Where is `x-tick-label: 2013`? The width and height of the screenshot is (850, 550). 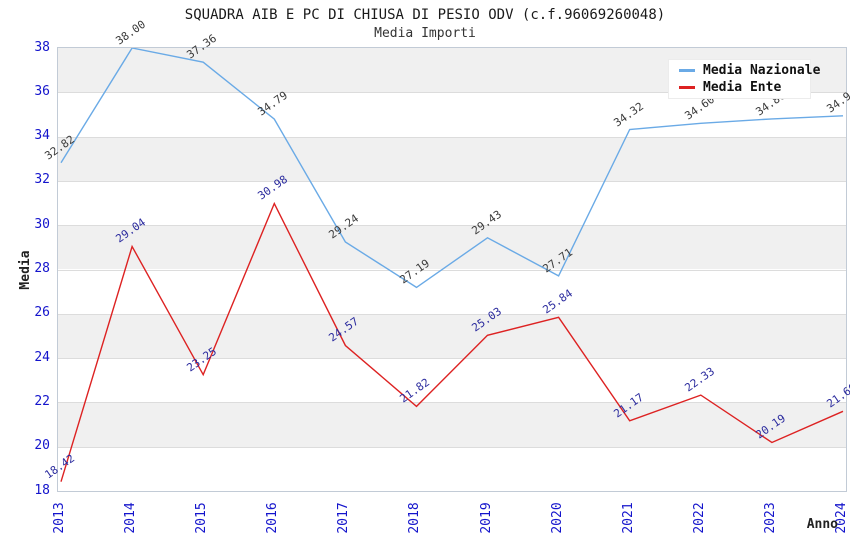 x-tick-label: 2013 is located at coordinates (59, 518).